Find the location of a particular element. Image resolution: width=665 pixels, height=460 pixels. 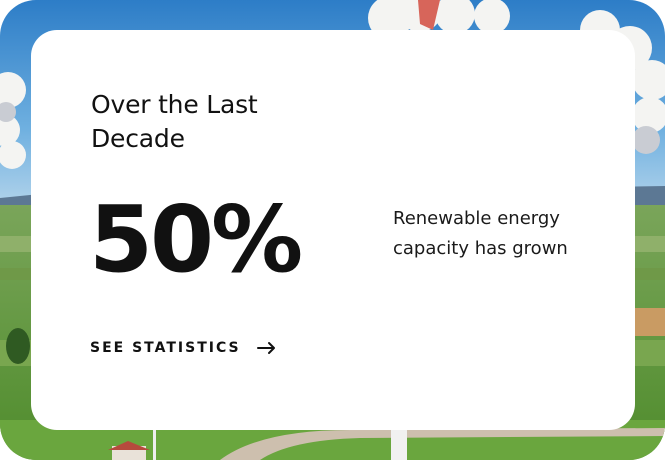

stat-value: 50% is located at coordinates (196, 239).